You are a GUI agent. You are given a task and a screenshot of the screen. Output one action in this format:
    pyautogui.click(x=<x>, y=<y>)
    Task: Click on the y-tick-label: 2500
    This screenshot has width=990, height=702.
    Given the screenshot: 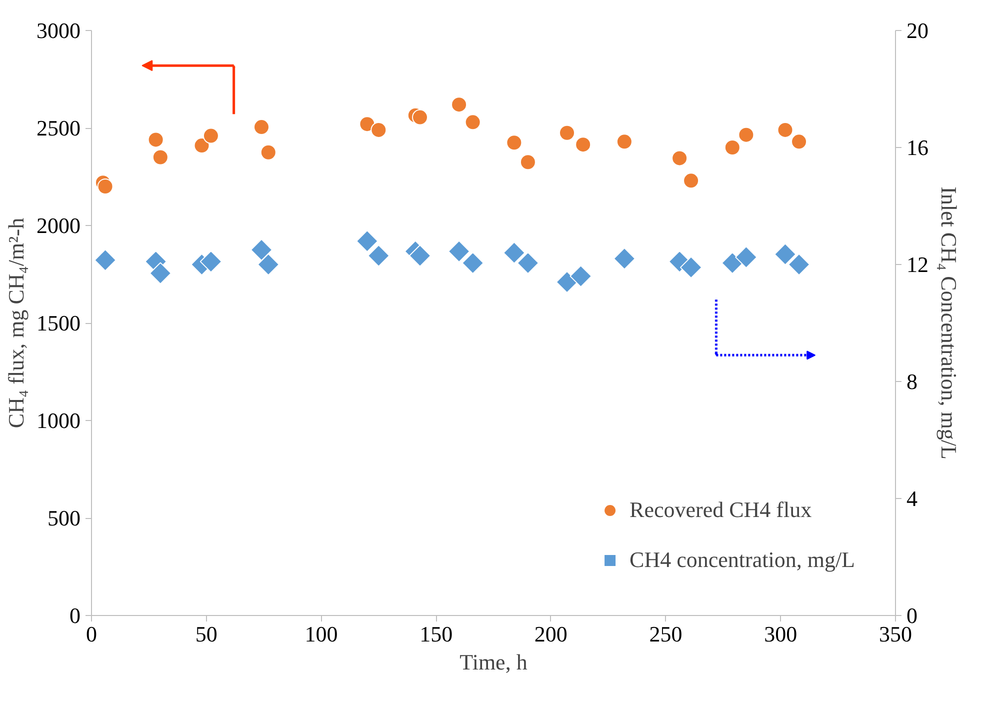 What is the action you would take?
    pyautogui.click(x=58, y=128)
    